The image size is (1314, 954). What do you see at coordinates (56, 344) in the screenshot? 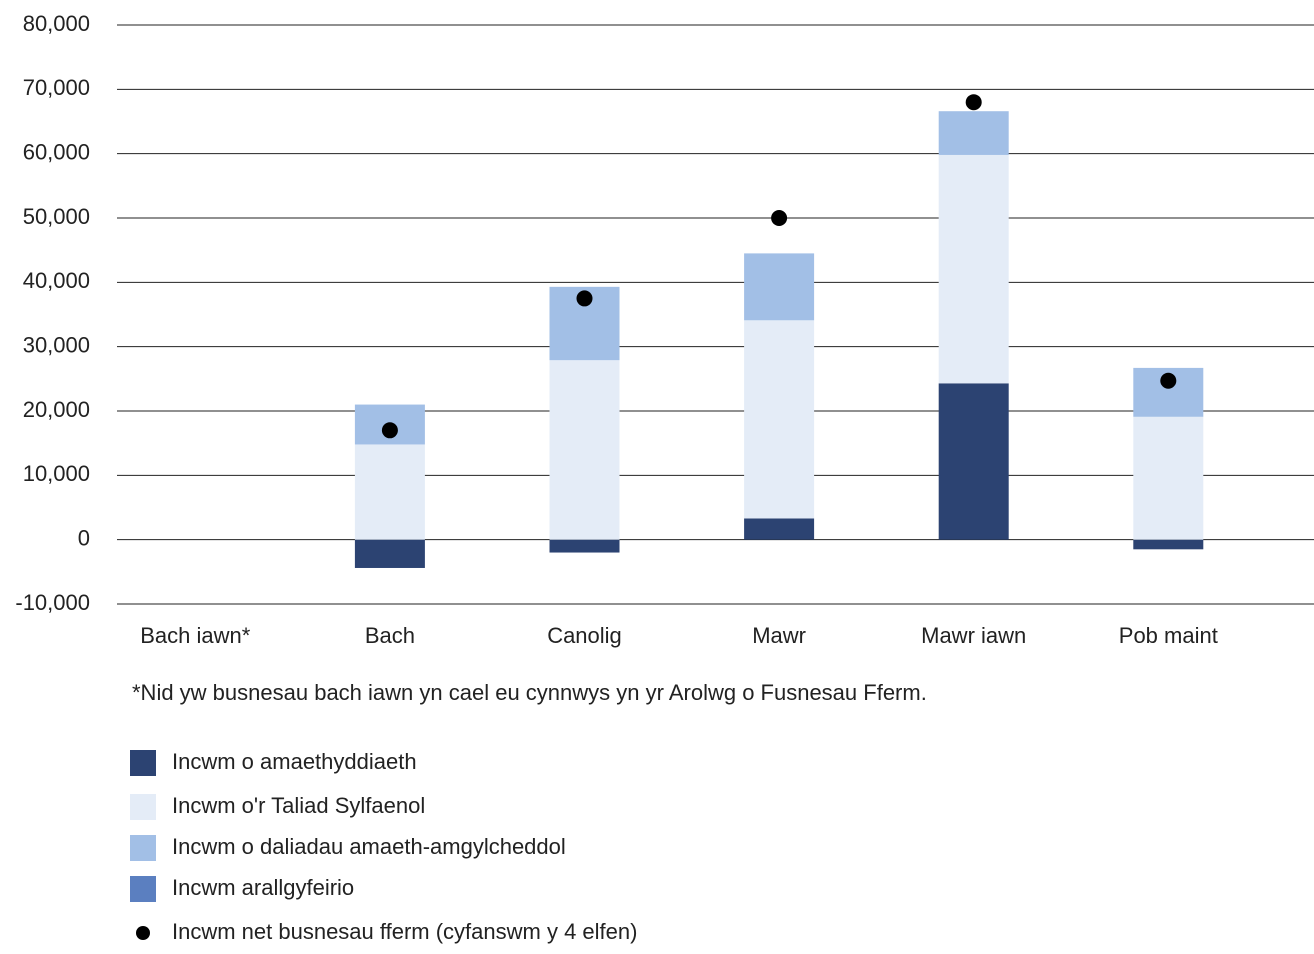
I see `y-tick-label: 30,000` at bounding box center [56, 344].